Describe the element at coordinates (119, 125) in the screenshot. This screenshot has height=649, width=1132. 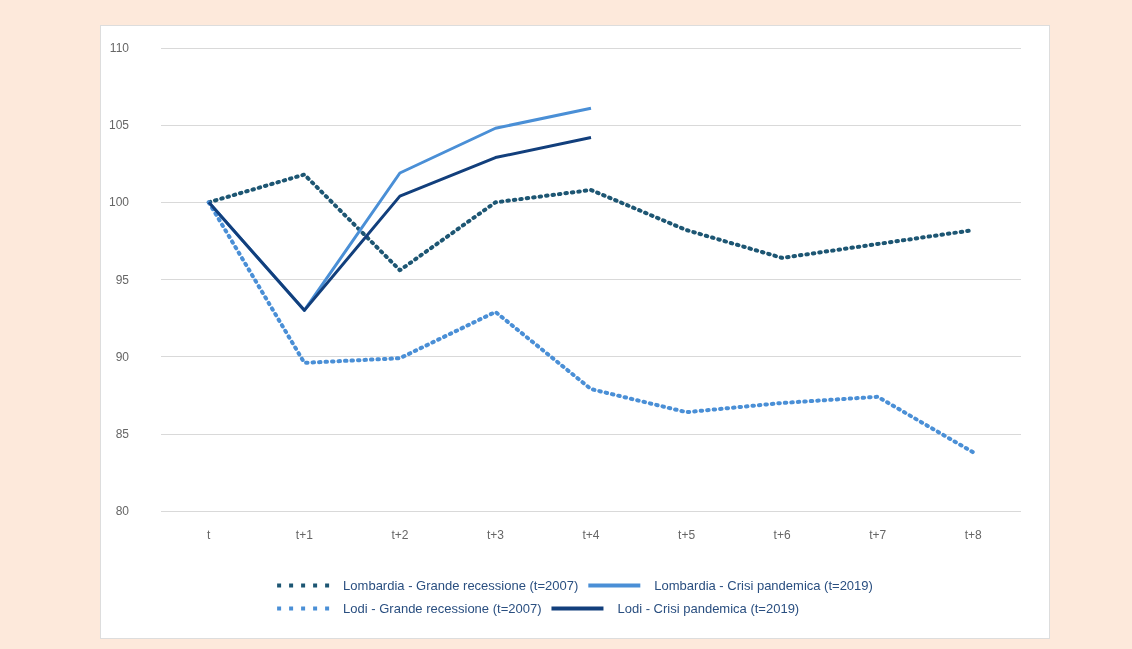
I see `y-tick-label: 105` at that location.